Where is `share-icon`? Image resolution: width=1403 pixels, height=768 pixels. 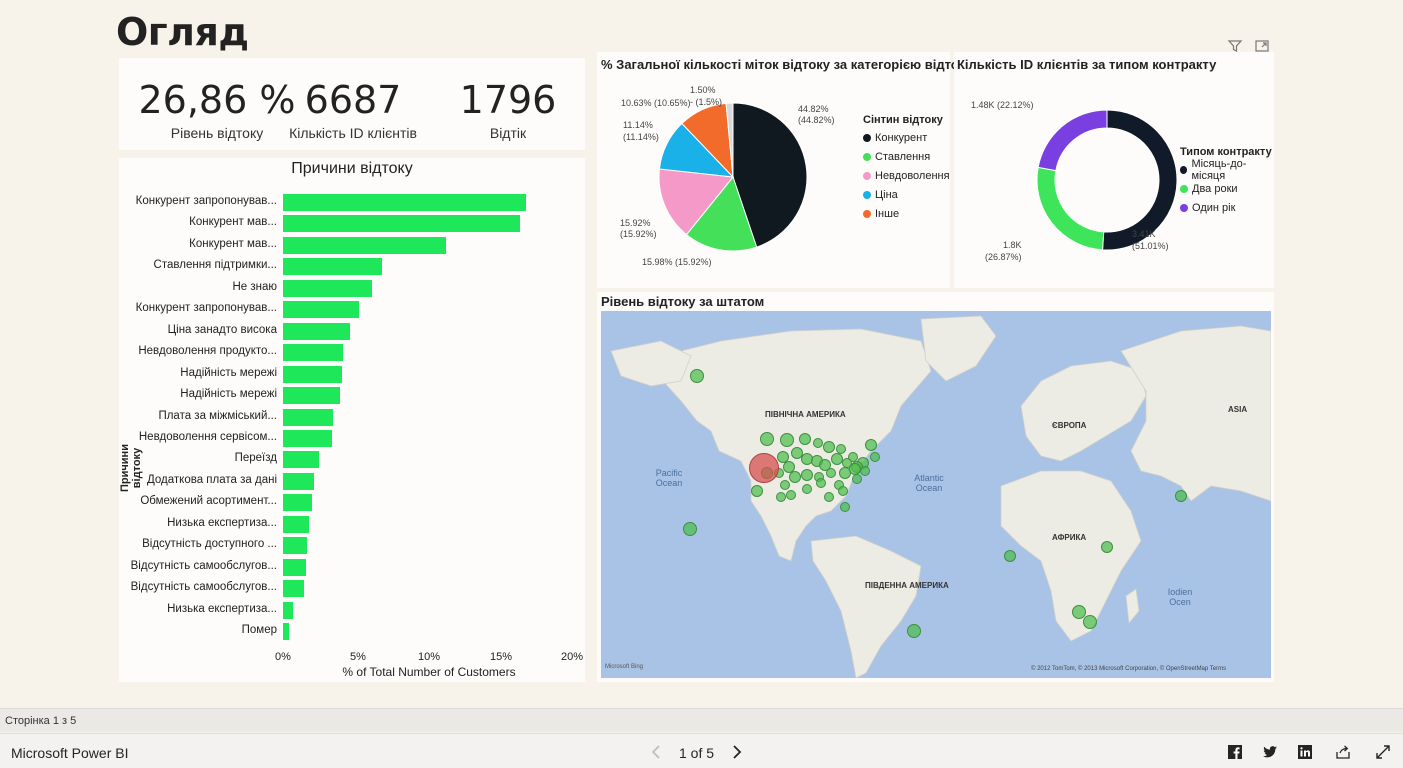 share-icon is located at coordinates (1343, 752).